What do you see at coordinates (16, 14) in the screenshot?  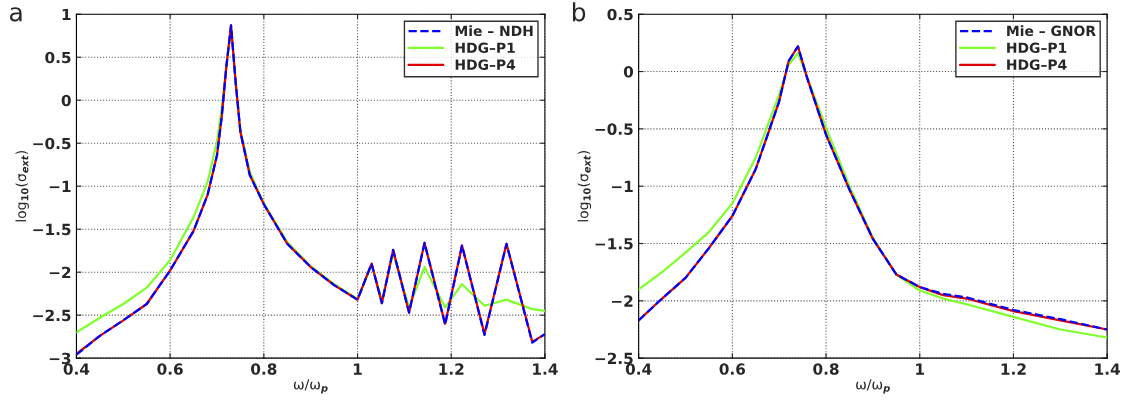 I see `text: a` at bounding box center [16, 14].